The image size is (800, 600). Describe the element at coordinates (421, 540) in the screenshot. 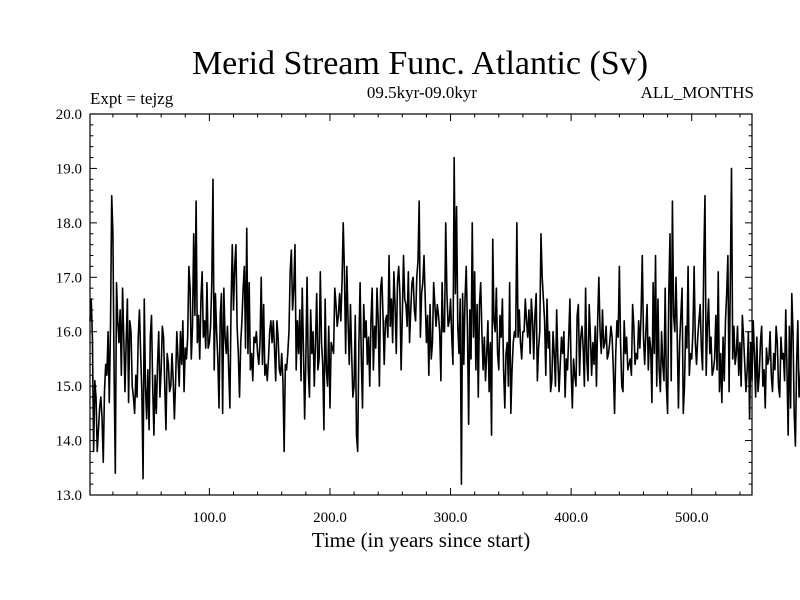

I see `x-axis-title: Time (in years since start)` at that location.